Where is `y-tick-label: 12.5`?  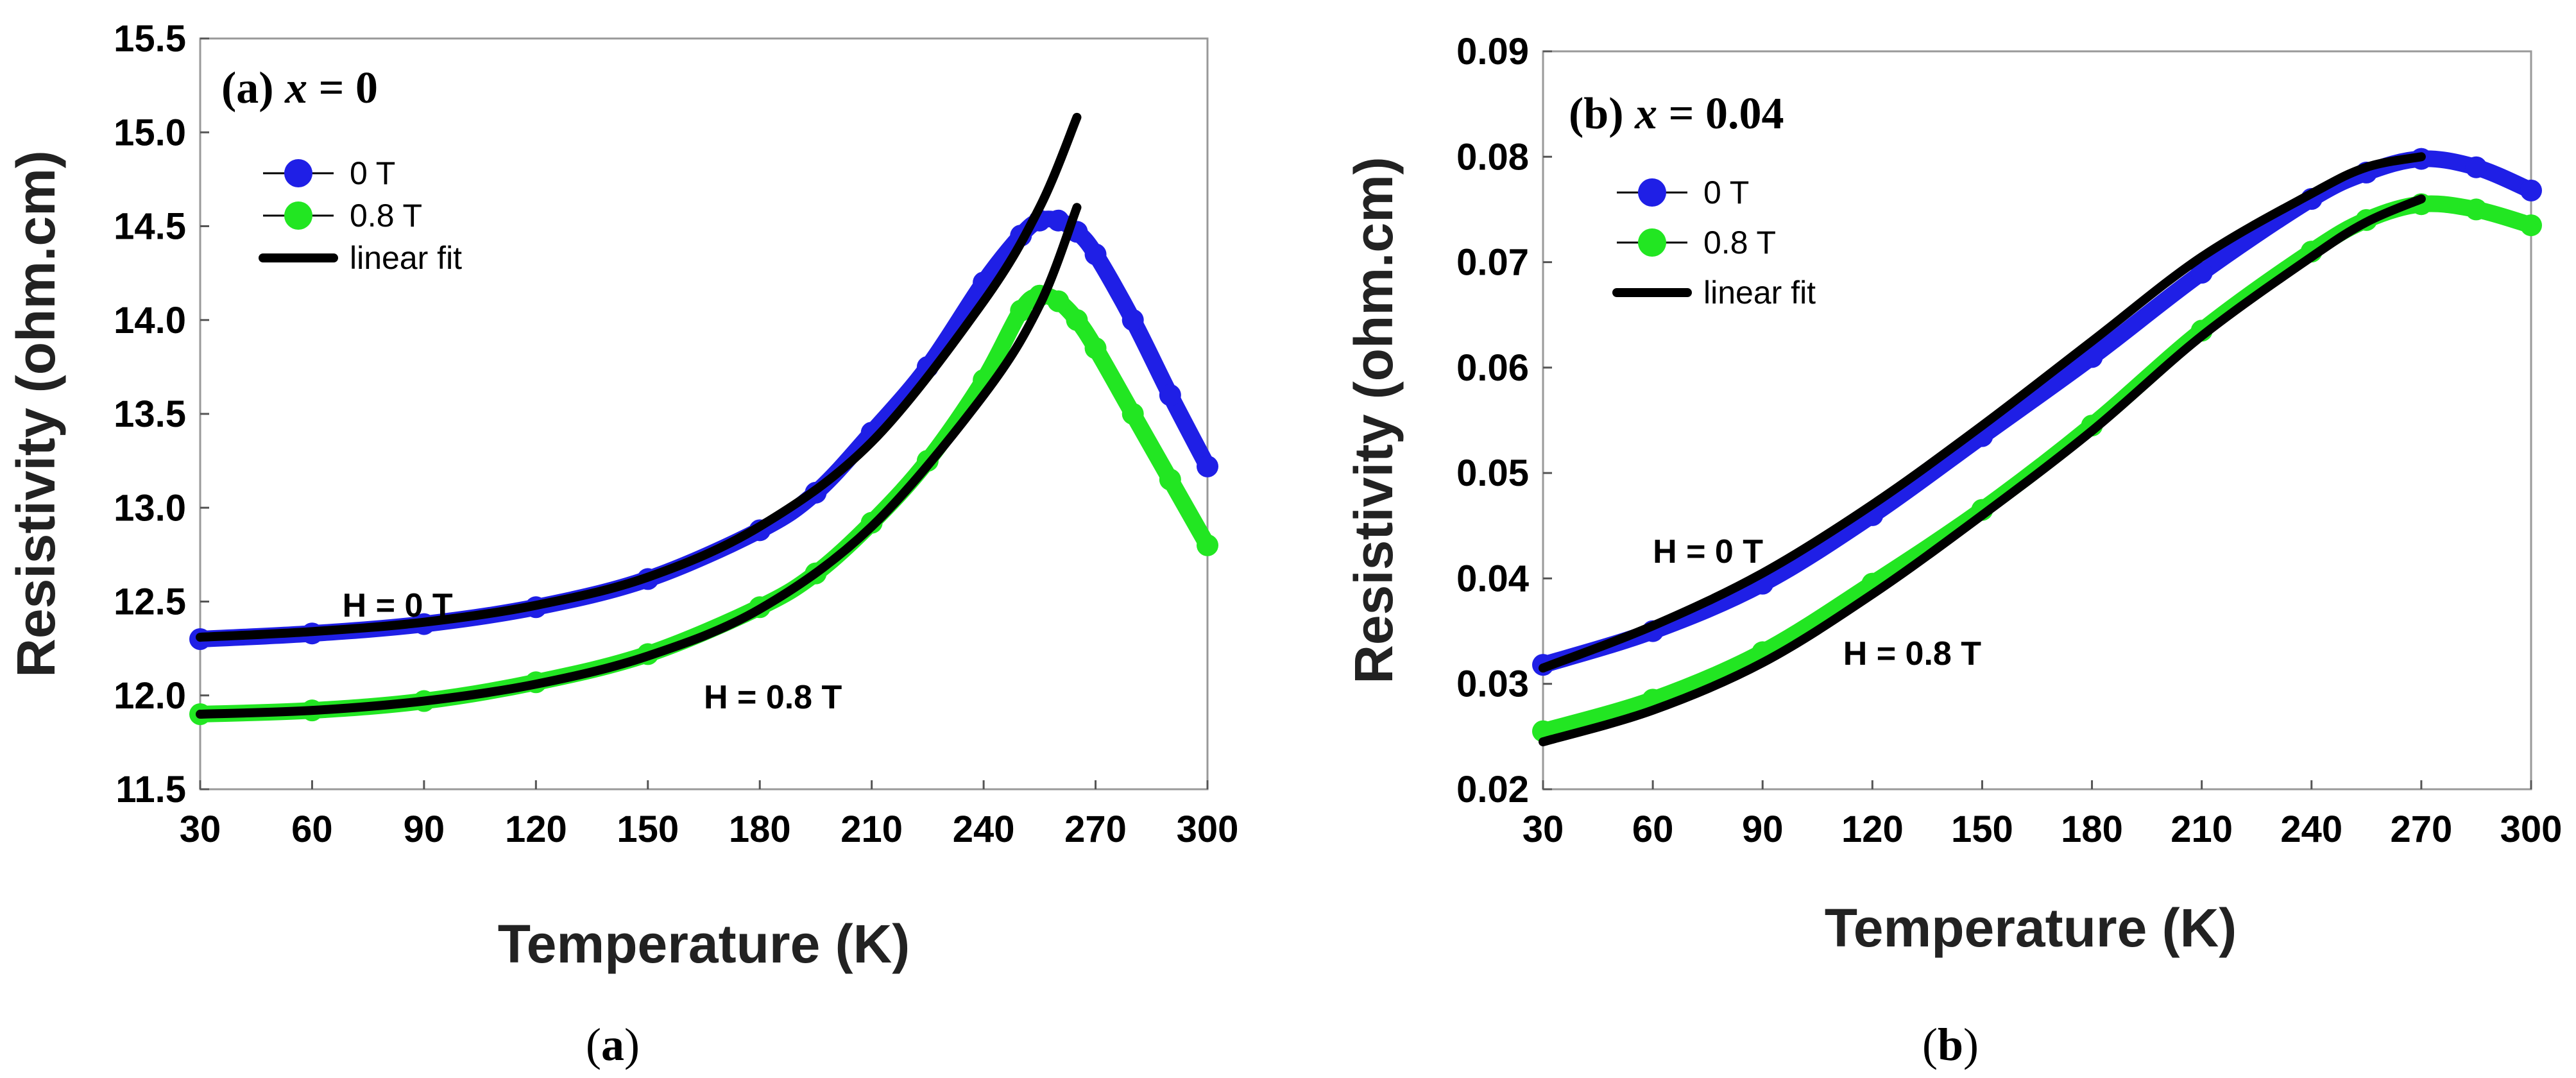
y-tick-label: 12.5 is located at coordinates (150, 602).